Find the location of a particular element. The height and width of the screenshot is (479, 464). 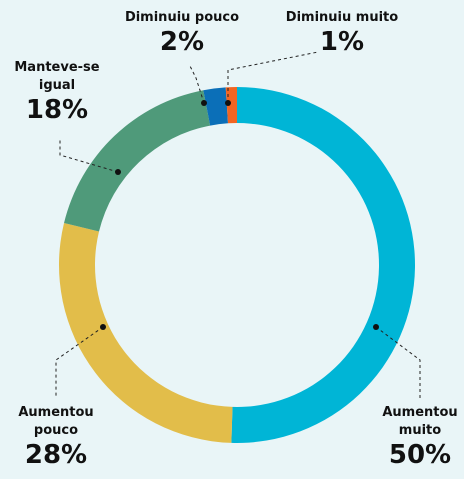

category-label: Diminuiu muito is located at coordinates (342, 17).